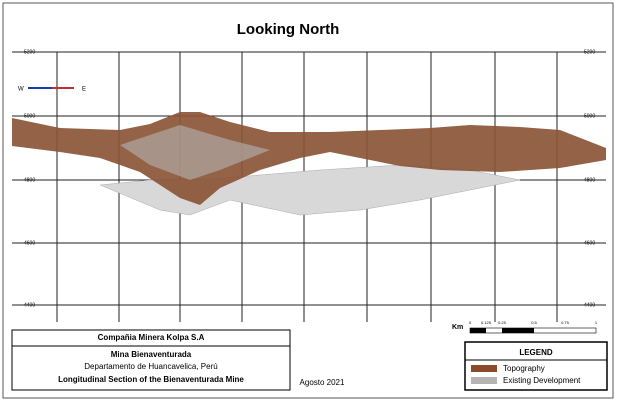  I want to click on topography-inner, so click(195, 152).